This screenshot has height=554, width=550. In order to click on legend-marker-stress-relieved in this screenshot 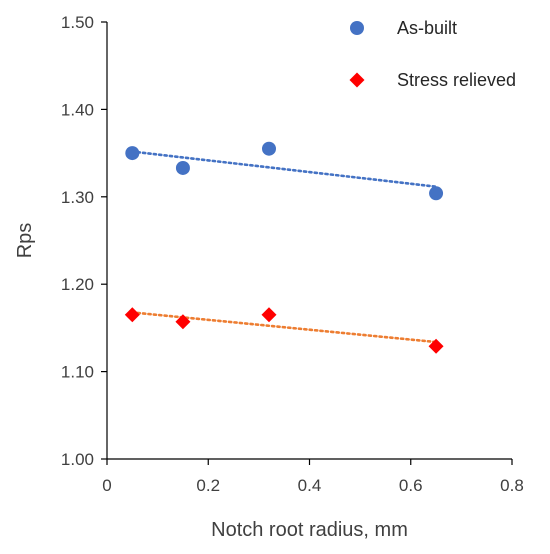, I will do `click(357, 80)`.